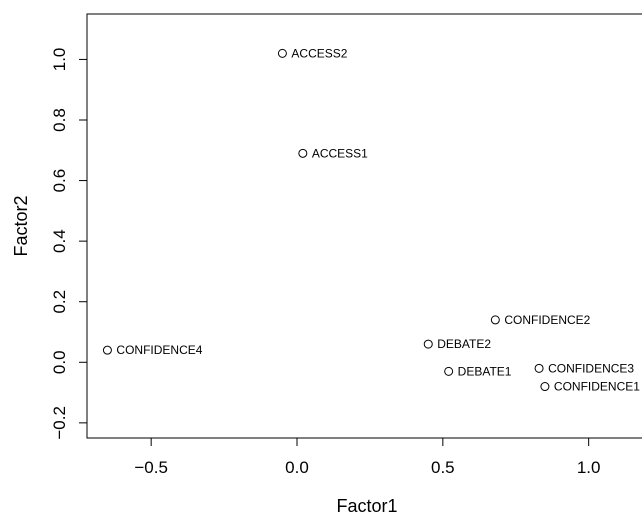  What do you see at coordinates (21, 225) in the screenshot?
I see `y-axis-label: Factor2` at bounding box center [21, 225].